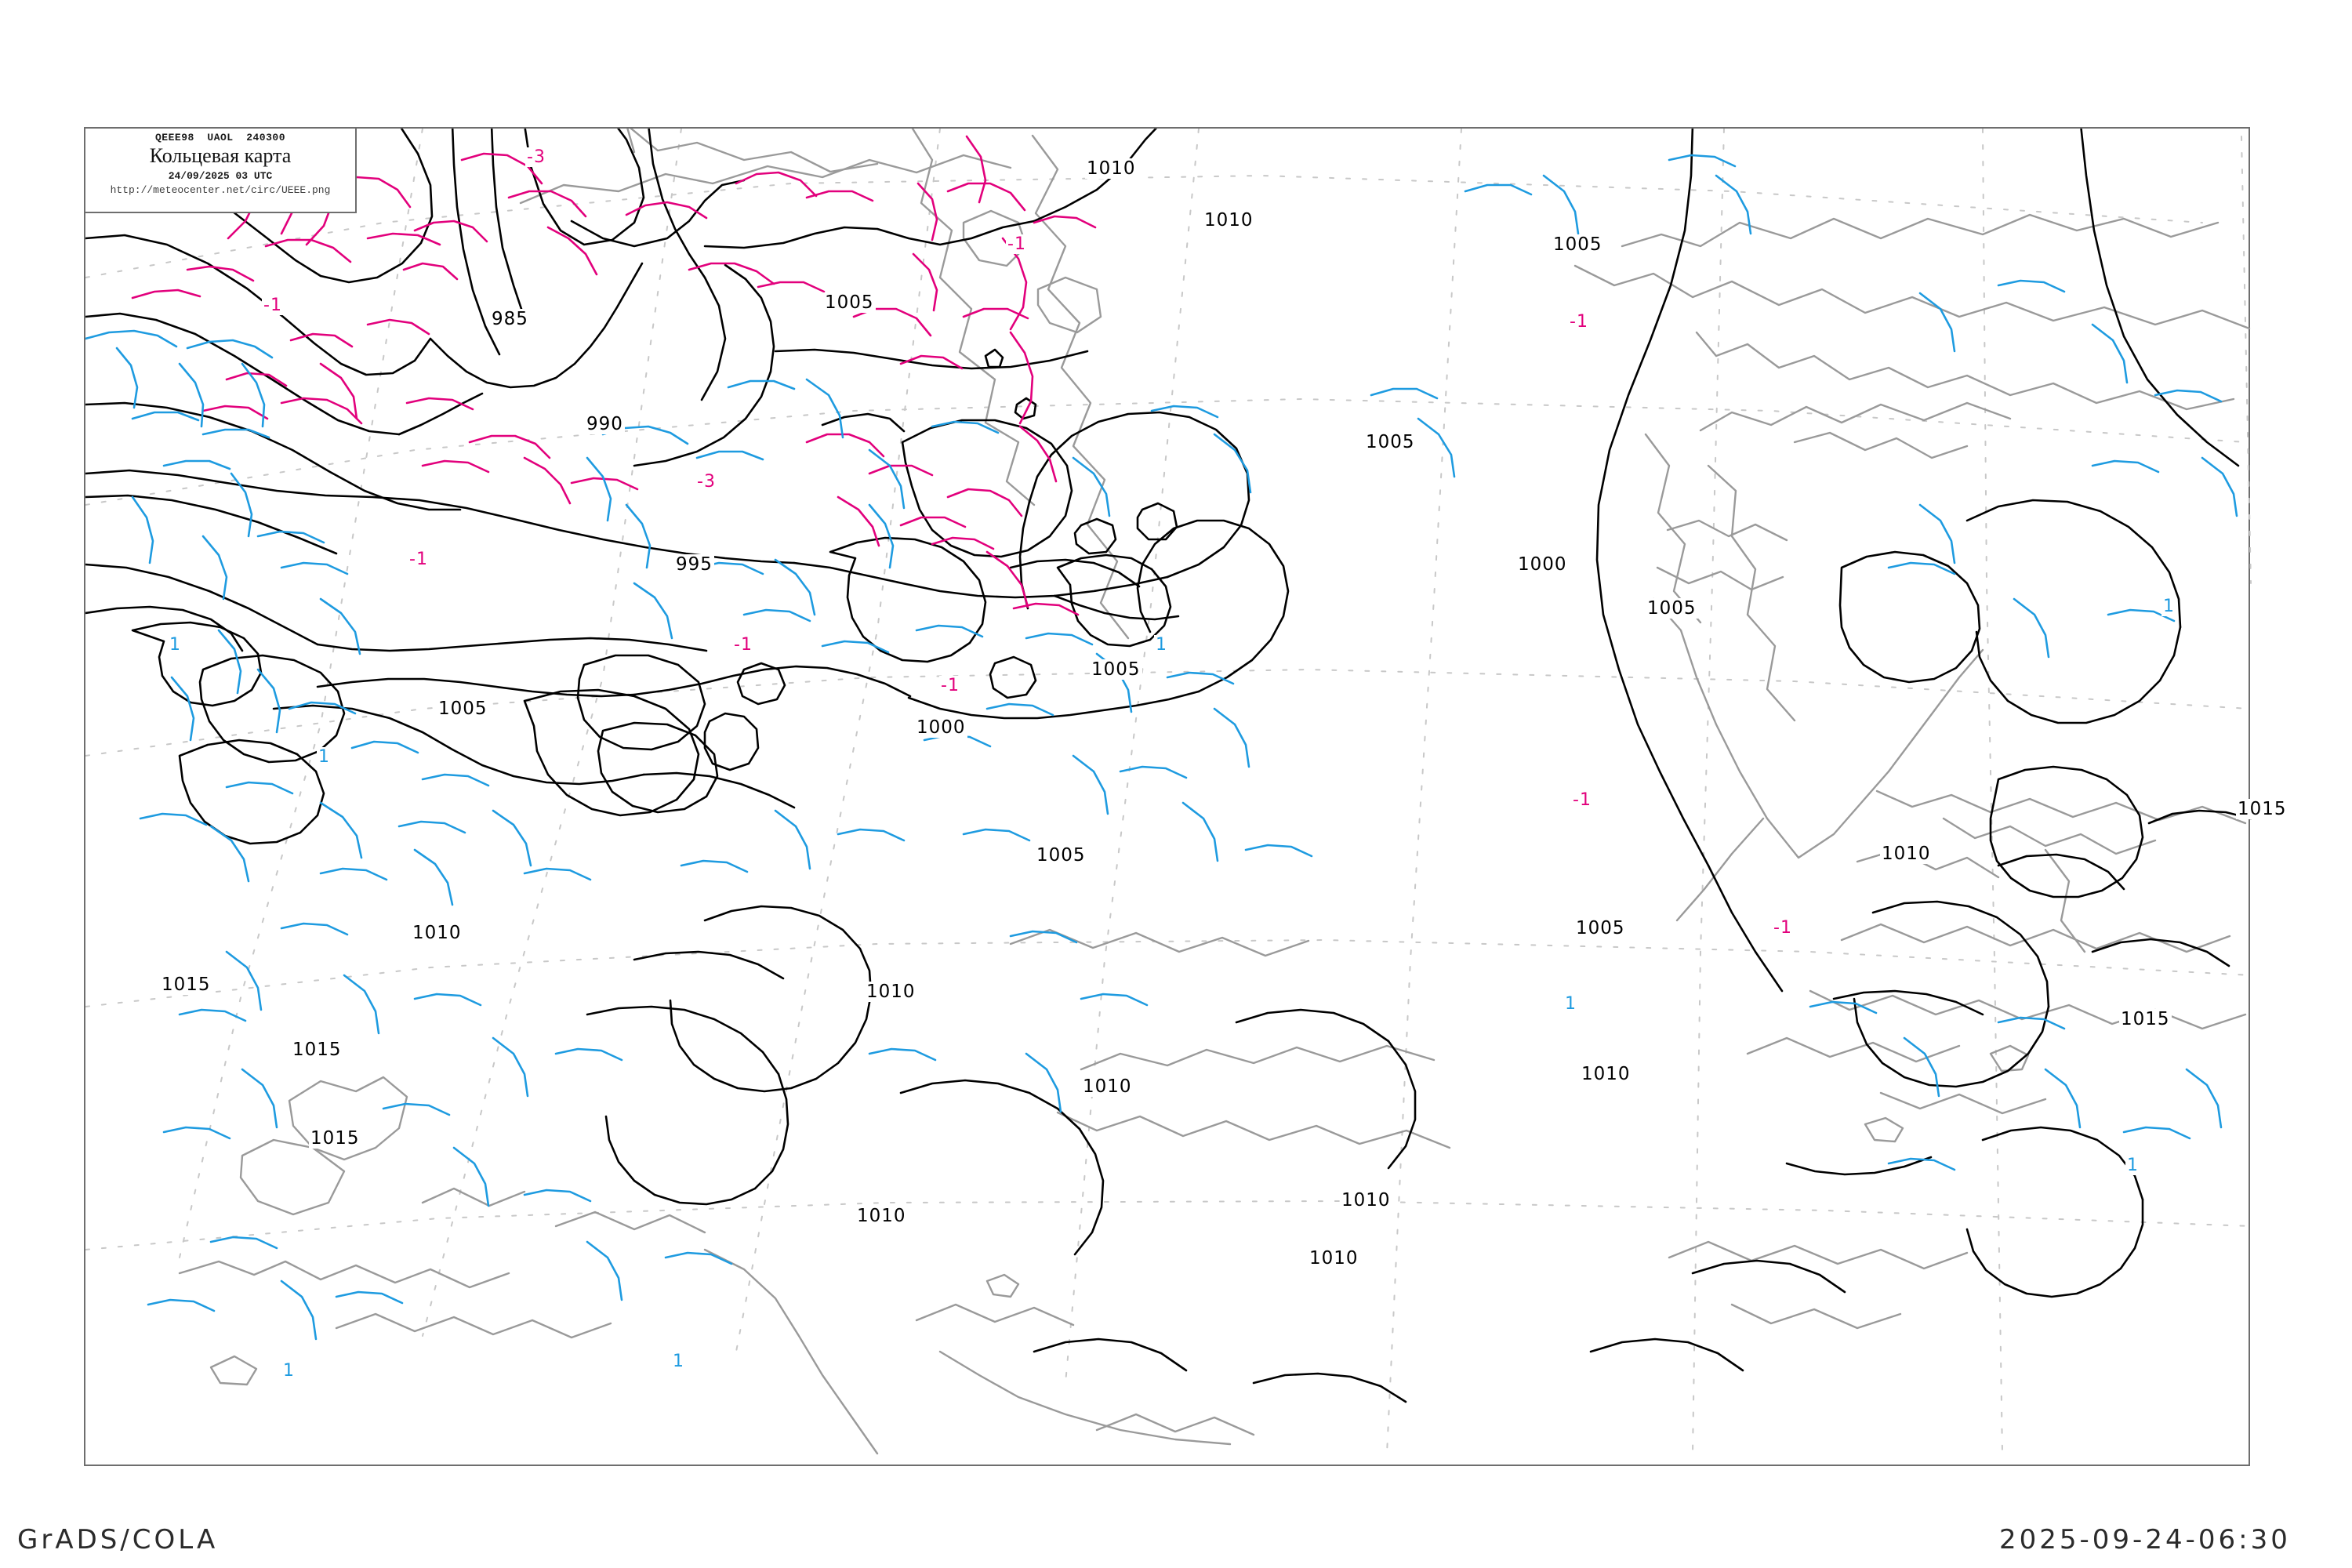 The width and height of the screenshot is (2352, 1568). Describe the element at coordinates (220, 190) in the screenshot. I see `legend-source-url: http://meteocenter.net/circ/UEEE.png` at that location.